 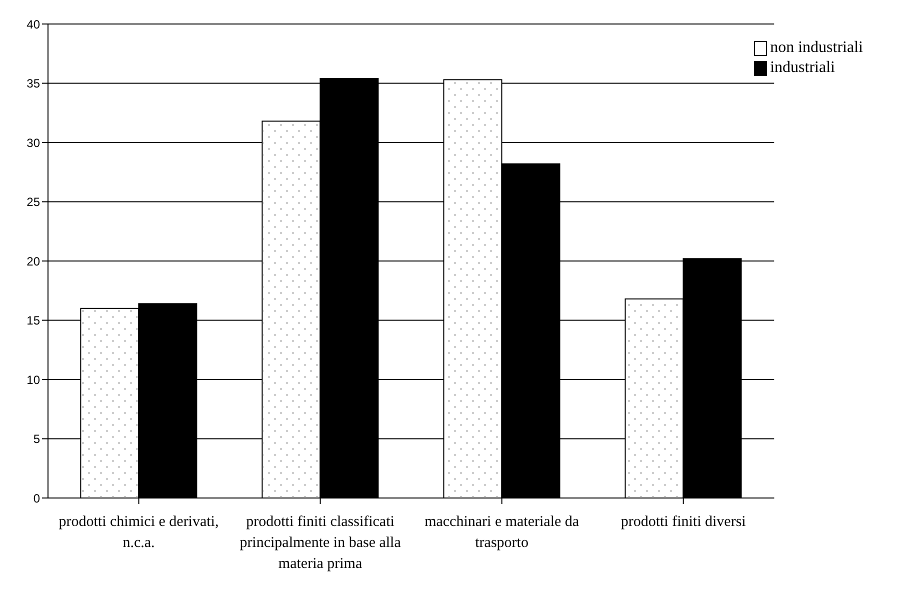 I want to click on y-tick-label: 10, so click(x=33, y=379).